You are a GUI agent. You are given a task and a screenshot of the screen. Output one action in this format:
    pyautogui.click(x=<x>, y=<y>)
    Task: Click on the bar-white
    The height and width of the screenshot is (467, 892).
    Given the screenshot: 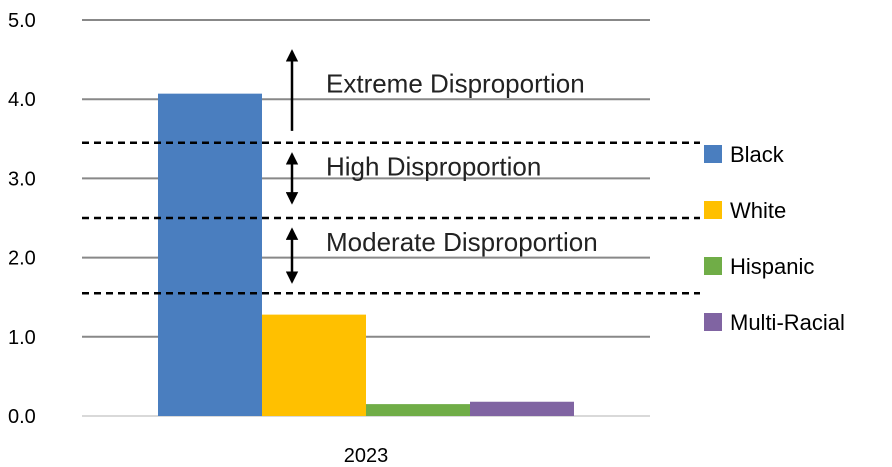 What is the action you would take?
    pyautogui.click(x=314, y=365)
    